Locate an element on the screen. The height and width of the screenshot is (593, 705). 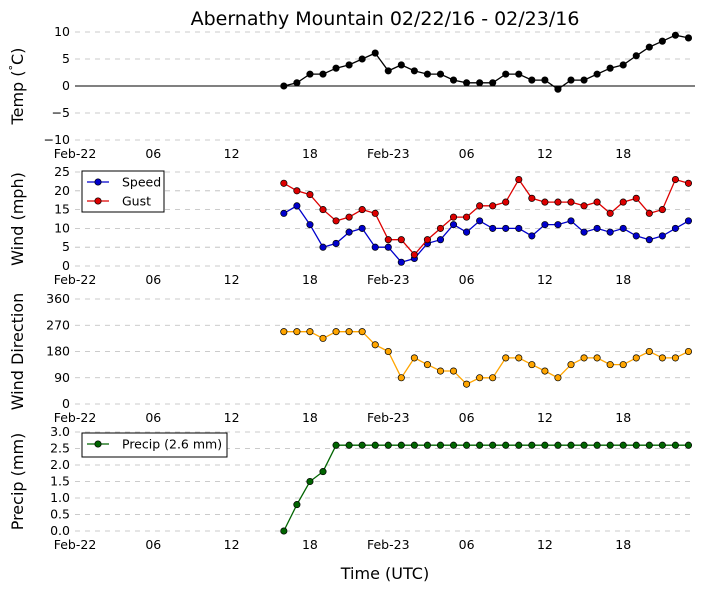
direction-y-axis-label: Wind Direction is located at coordinates (17, 352).